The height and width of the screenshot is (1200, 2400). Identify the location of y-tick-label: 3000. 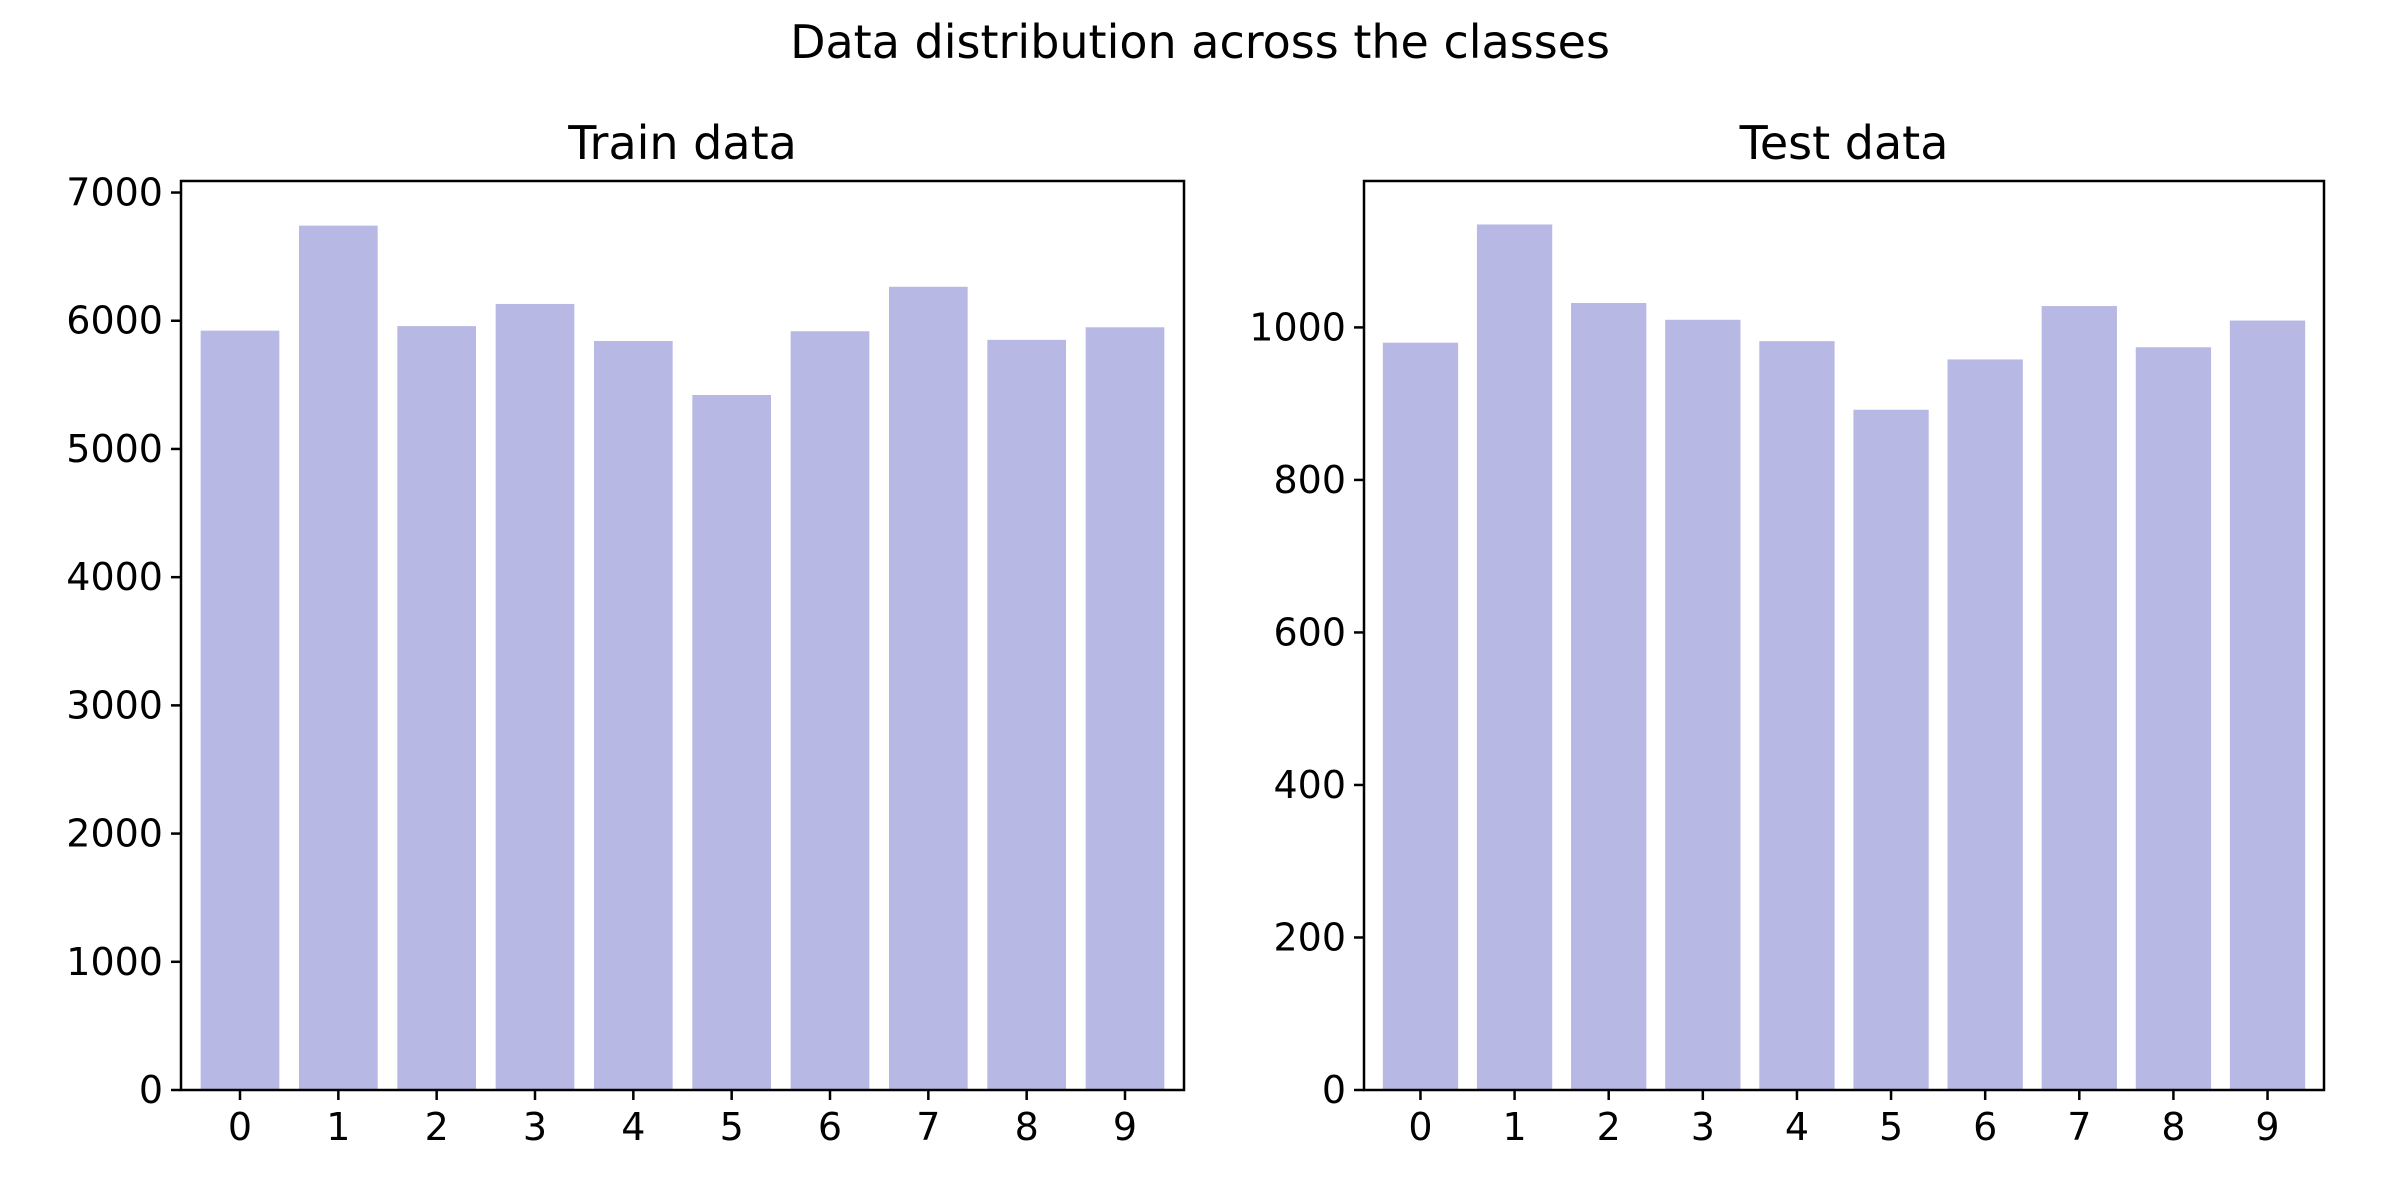
(114, 705).